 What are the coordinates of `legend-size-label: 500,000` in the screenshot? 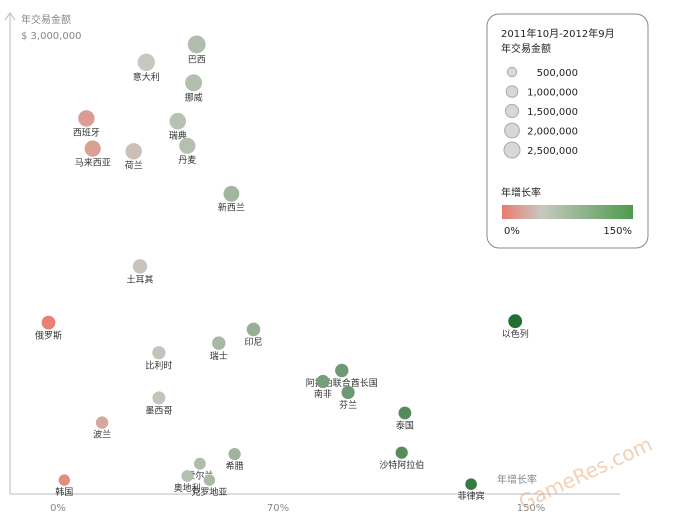 It's located at (557, 73).